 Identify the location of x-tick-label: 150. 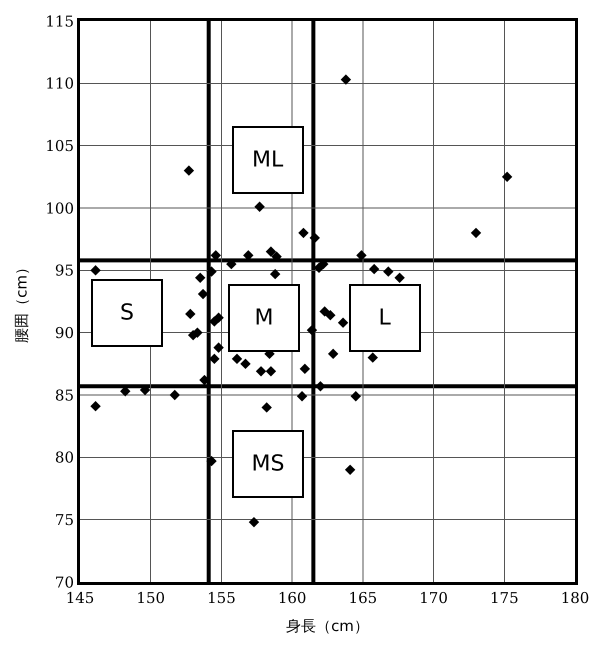
(151, 598).